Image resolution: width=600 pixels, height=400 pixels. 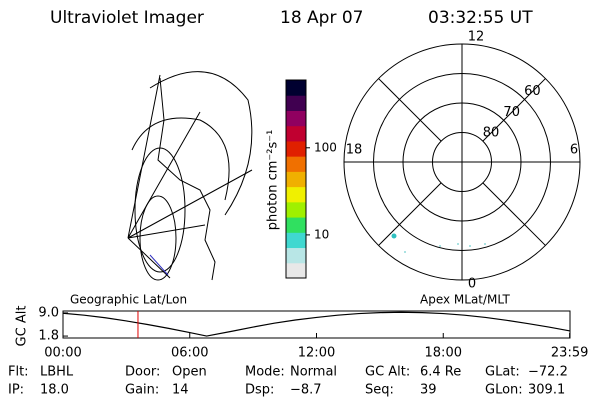 I want to click on outer-arc, so click(x=201, y=143).